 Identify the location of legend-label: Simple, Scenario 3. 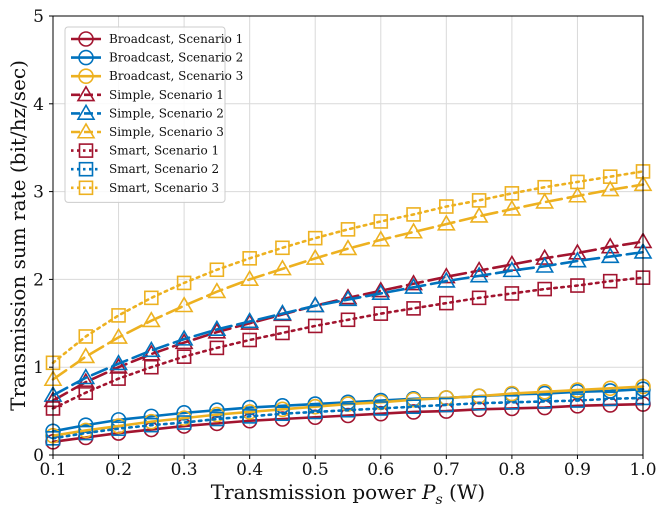
(166, 132).